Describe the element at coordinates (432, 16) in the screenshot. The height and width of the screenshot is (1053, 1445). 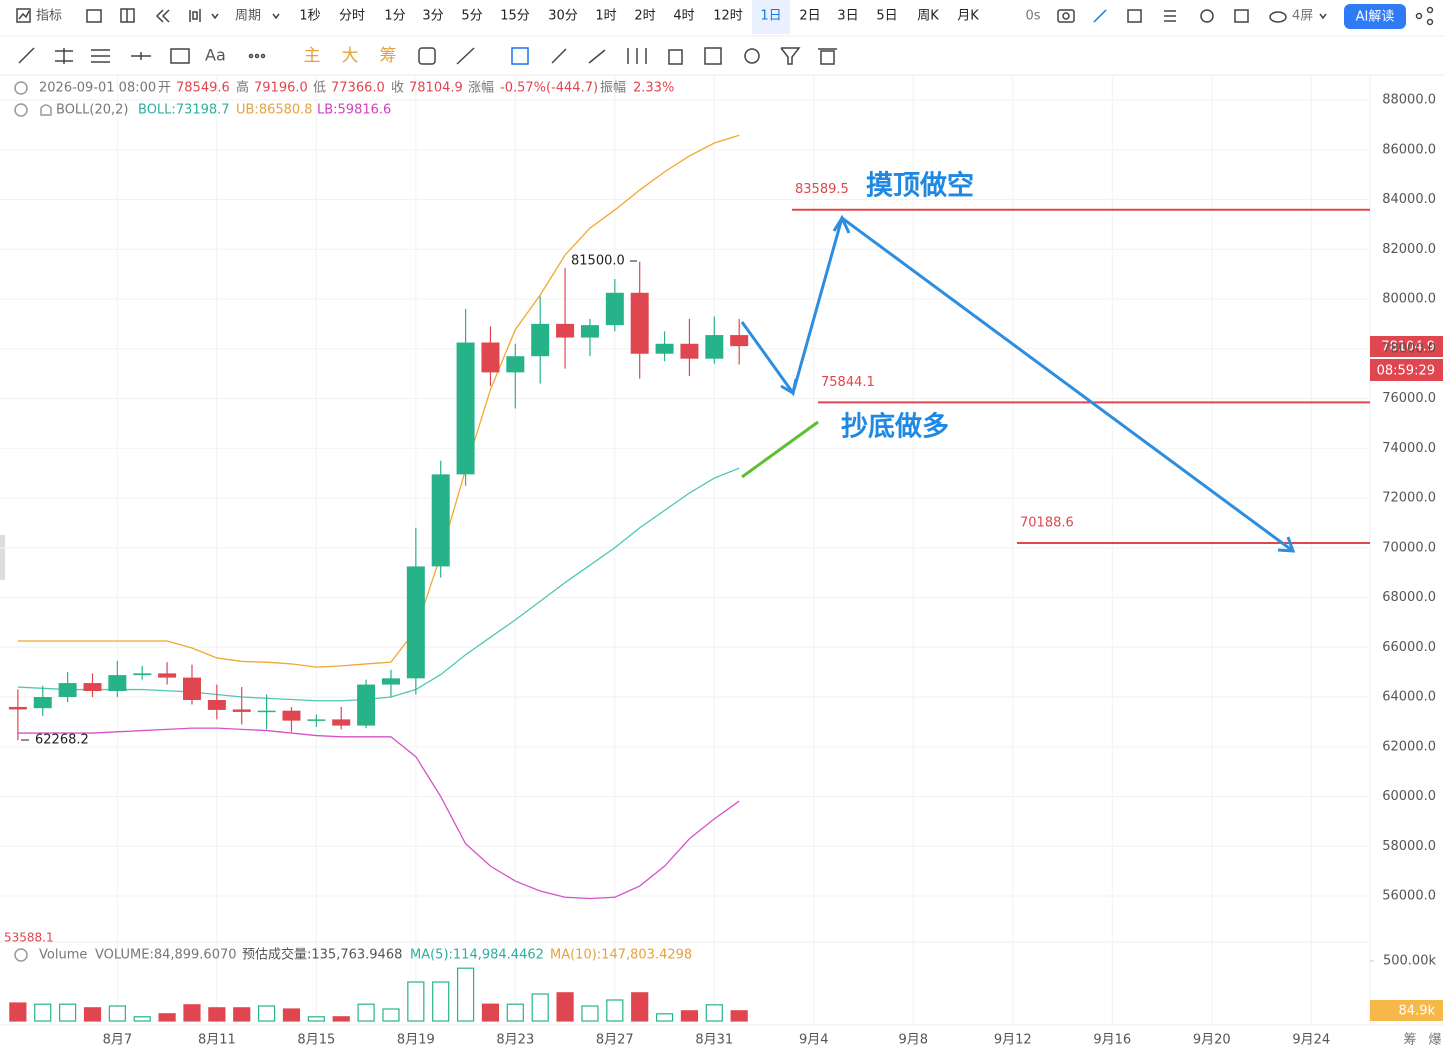
I see `interval-button: 3分` at that location.